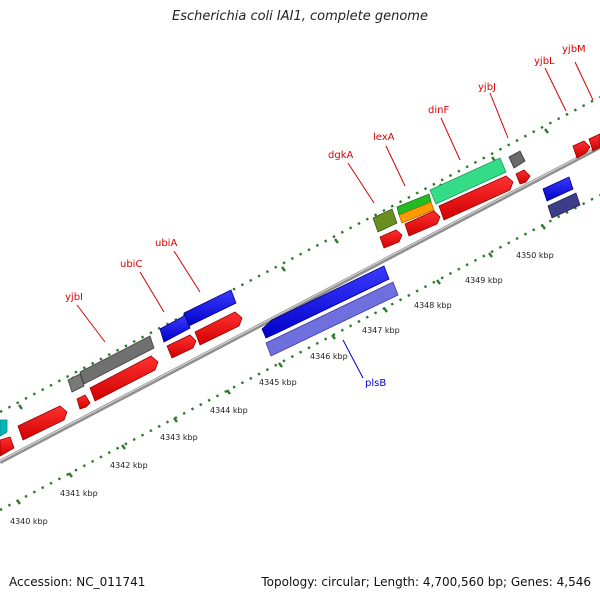 This screenshot has height=600, width=600. I want to click on kbp-label: 4340 kbp, so click(29, 521).